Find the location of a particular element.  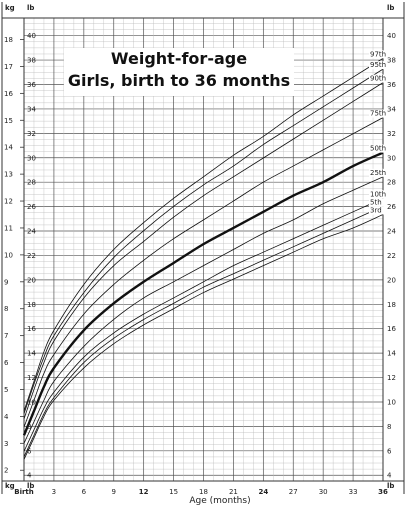

label-bg-25th is located at coordinates (377, 172).